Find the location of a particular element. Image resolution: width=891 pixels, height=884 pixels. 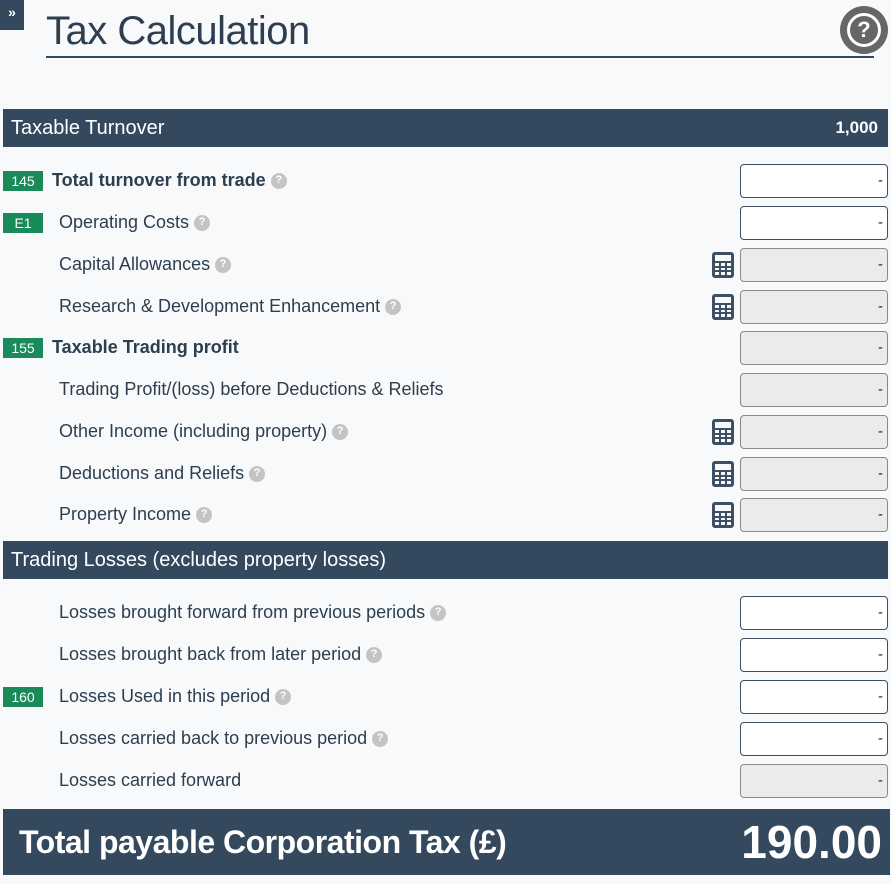

row-rd-enhancement: Research & Development Enhancement ? - is located at coordinates (445, 307).